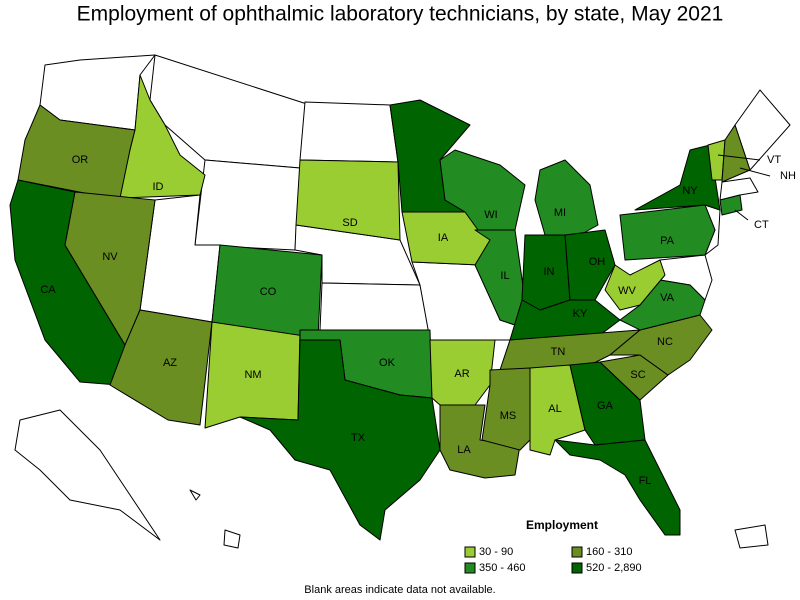 This screenshot has height=600, width=800. I want to click on state-label: FL, so click(645, 481).